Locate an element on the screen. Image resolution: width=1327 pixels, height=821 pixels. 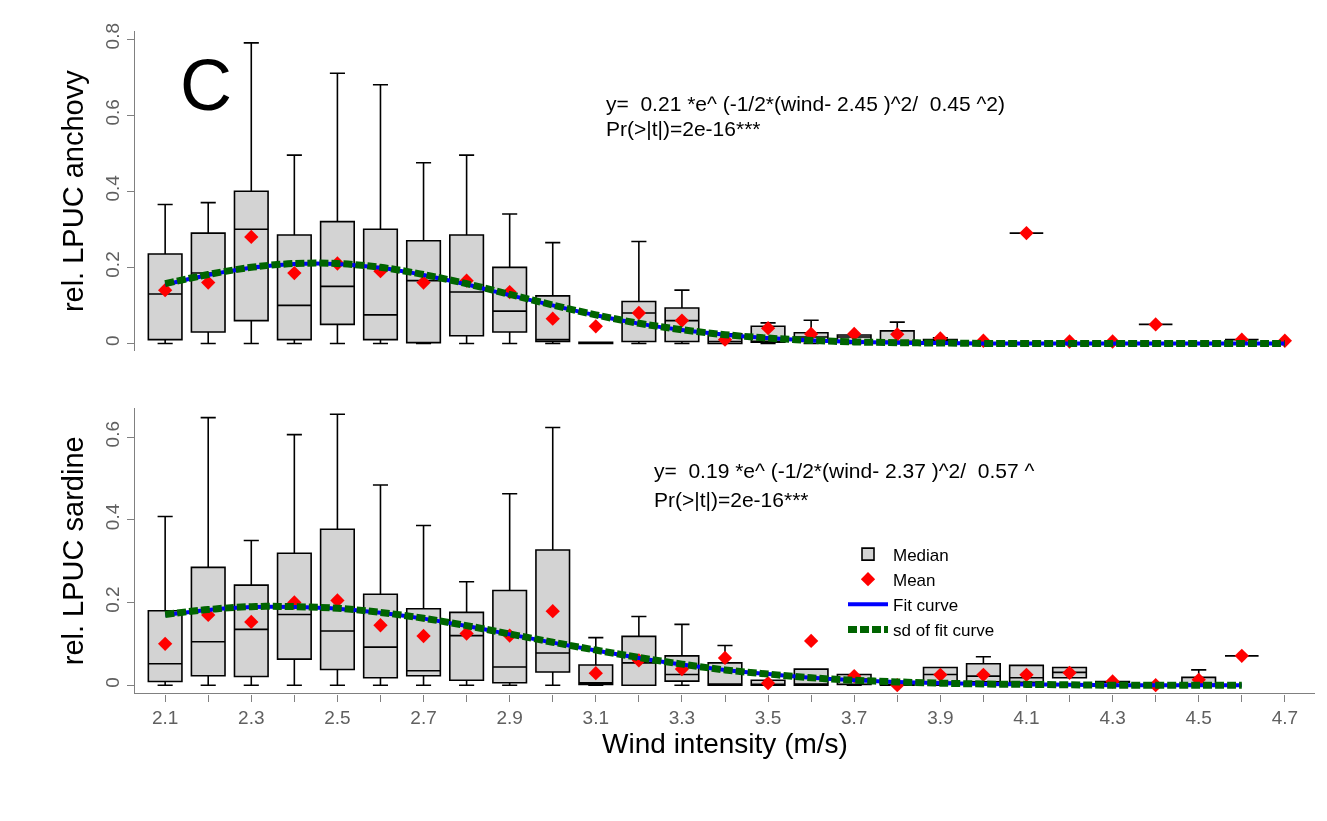
x-tick-label: 2.9 is located at coordinates (509, 718).